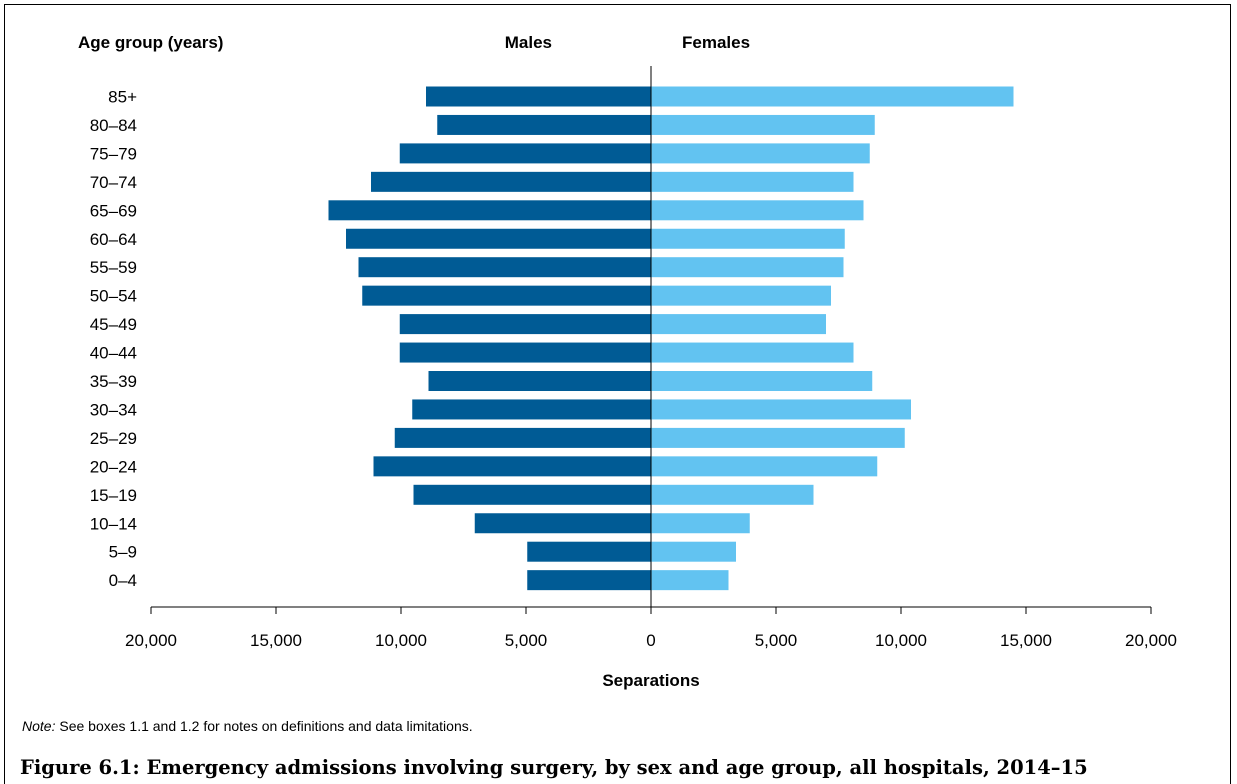  I want to click on y-tick-label-20-24: 20–24, so click(113, 466).